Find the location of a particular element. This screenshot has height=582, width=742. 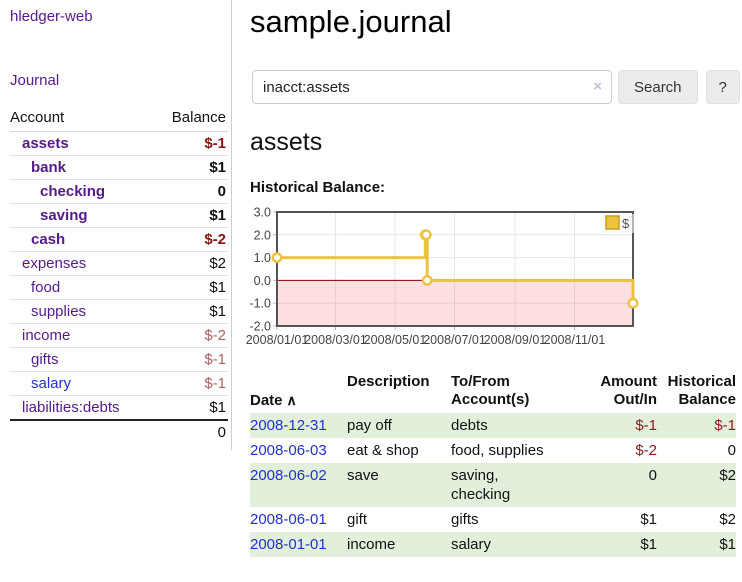

transaction-balance: 0 is located at coordinates (731, 450).